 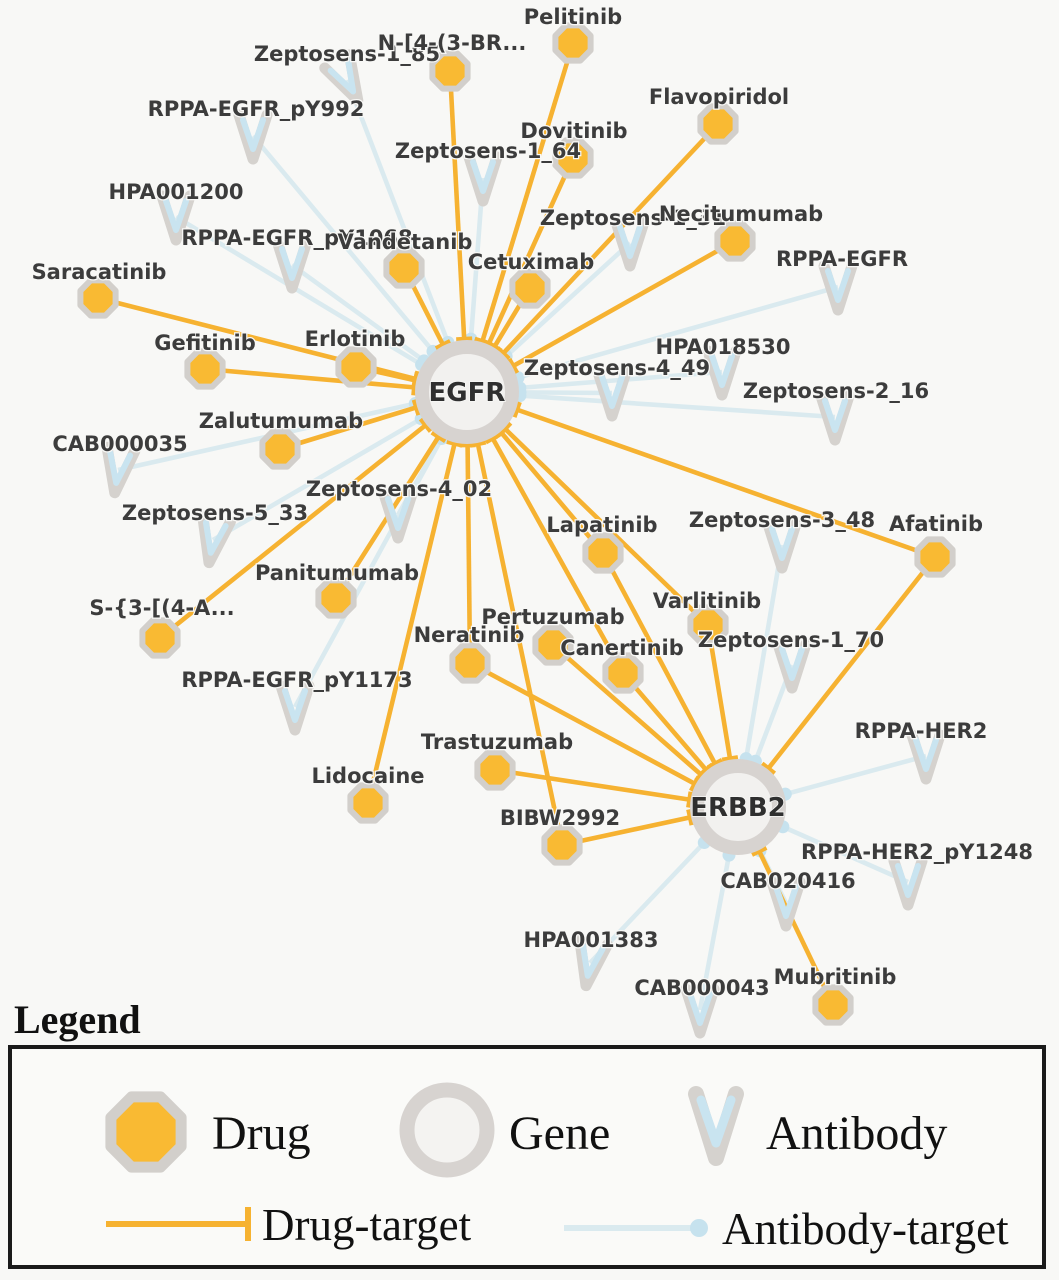 I want to click on antibody-node-hpa001200, so click(x=176, y=218).